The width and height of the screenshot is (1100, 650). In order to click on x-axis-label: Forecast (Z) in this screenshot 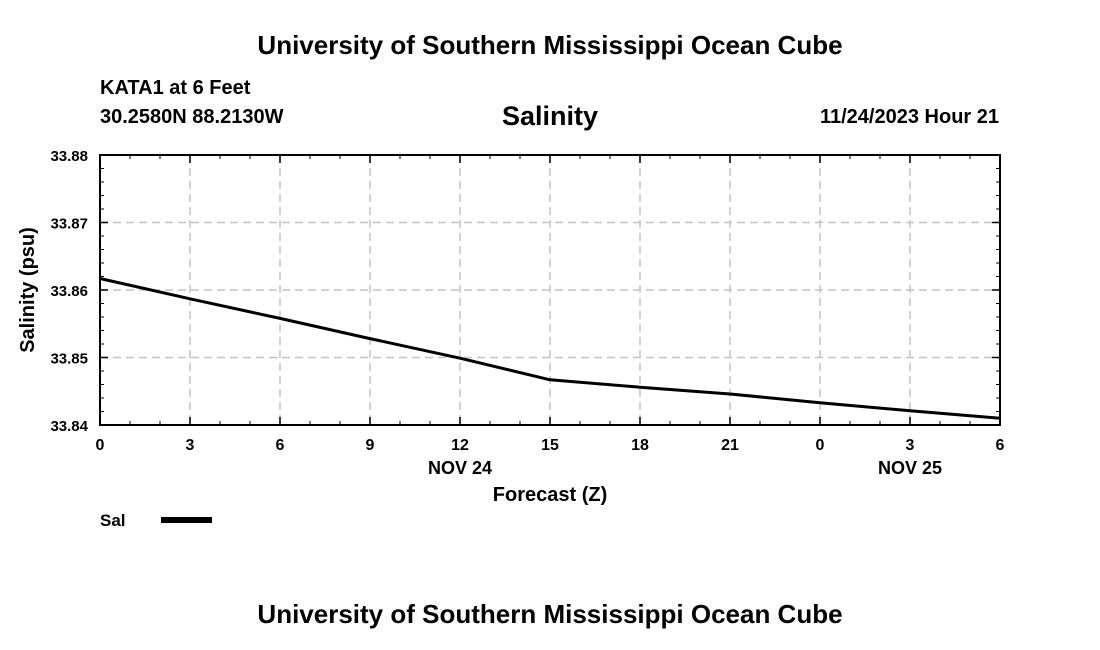, I will do `click(550, 495)`.